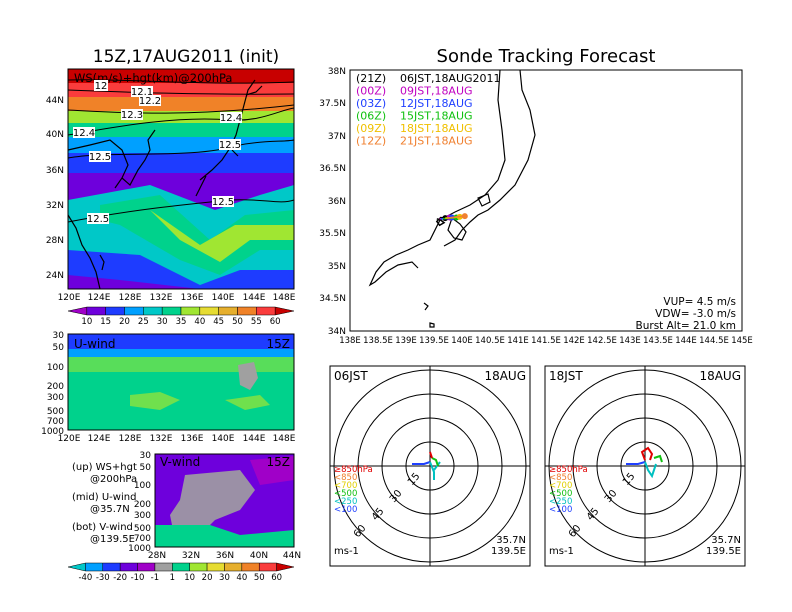  I want to click on contour-label: 12.1, so click(142, 92).